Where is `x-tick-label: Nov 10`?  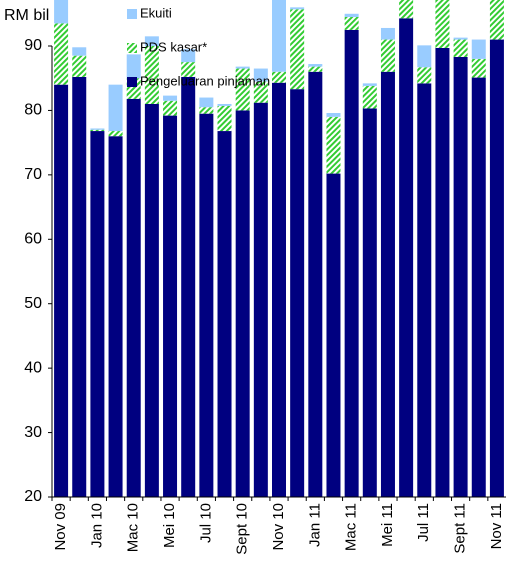 x-tick-label: Nov 10 is located at coordinates (278, 527).